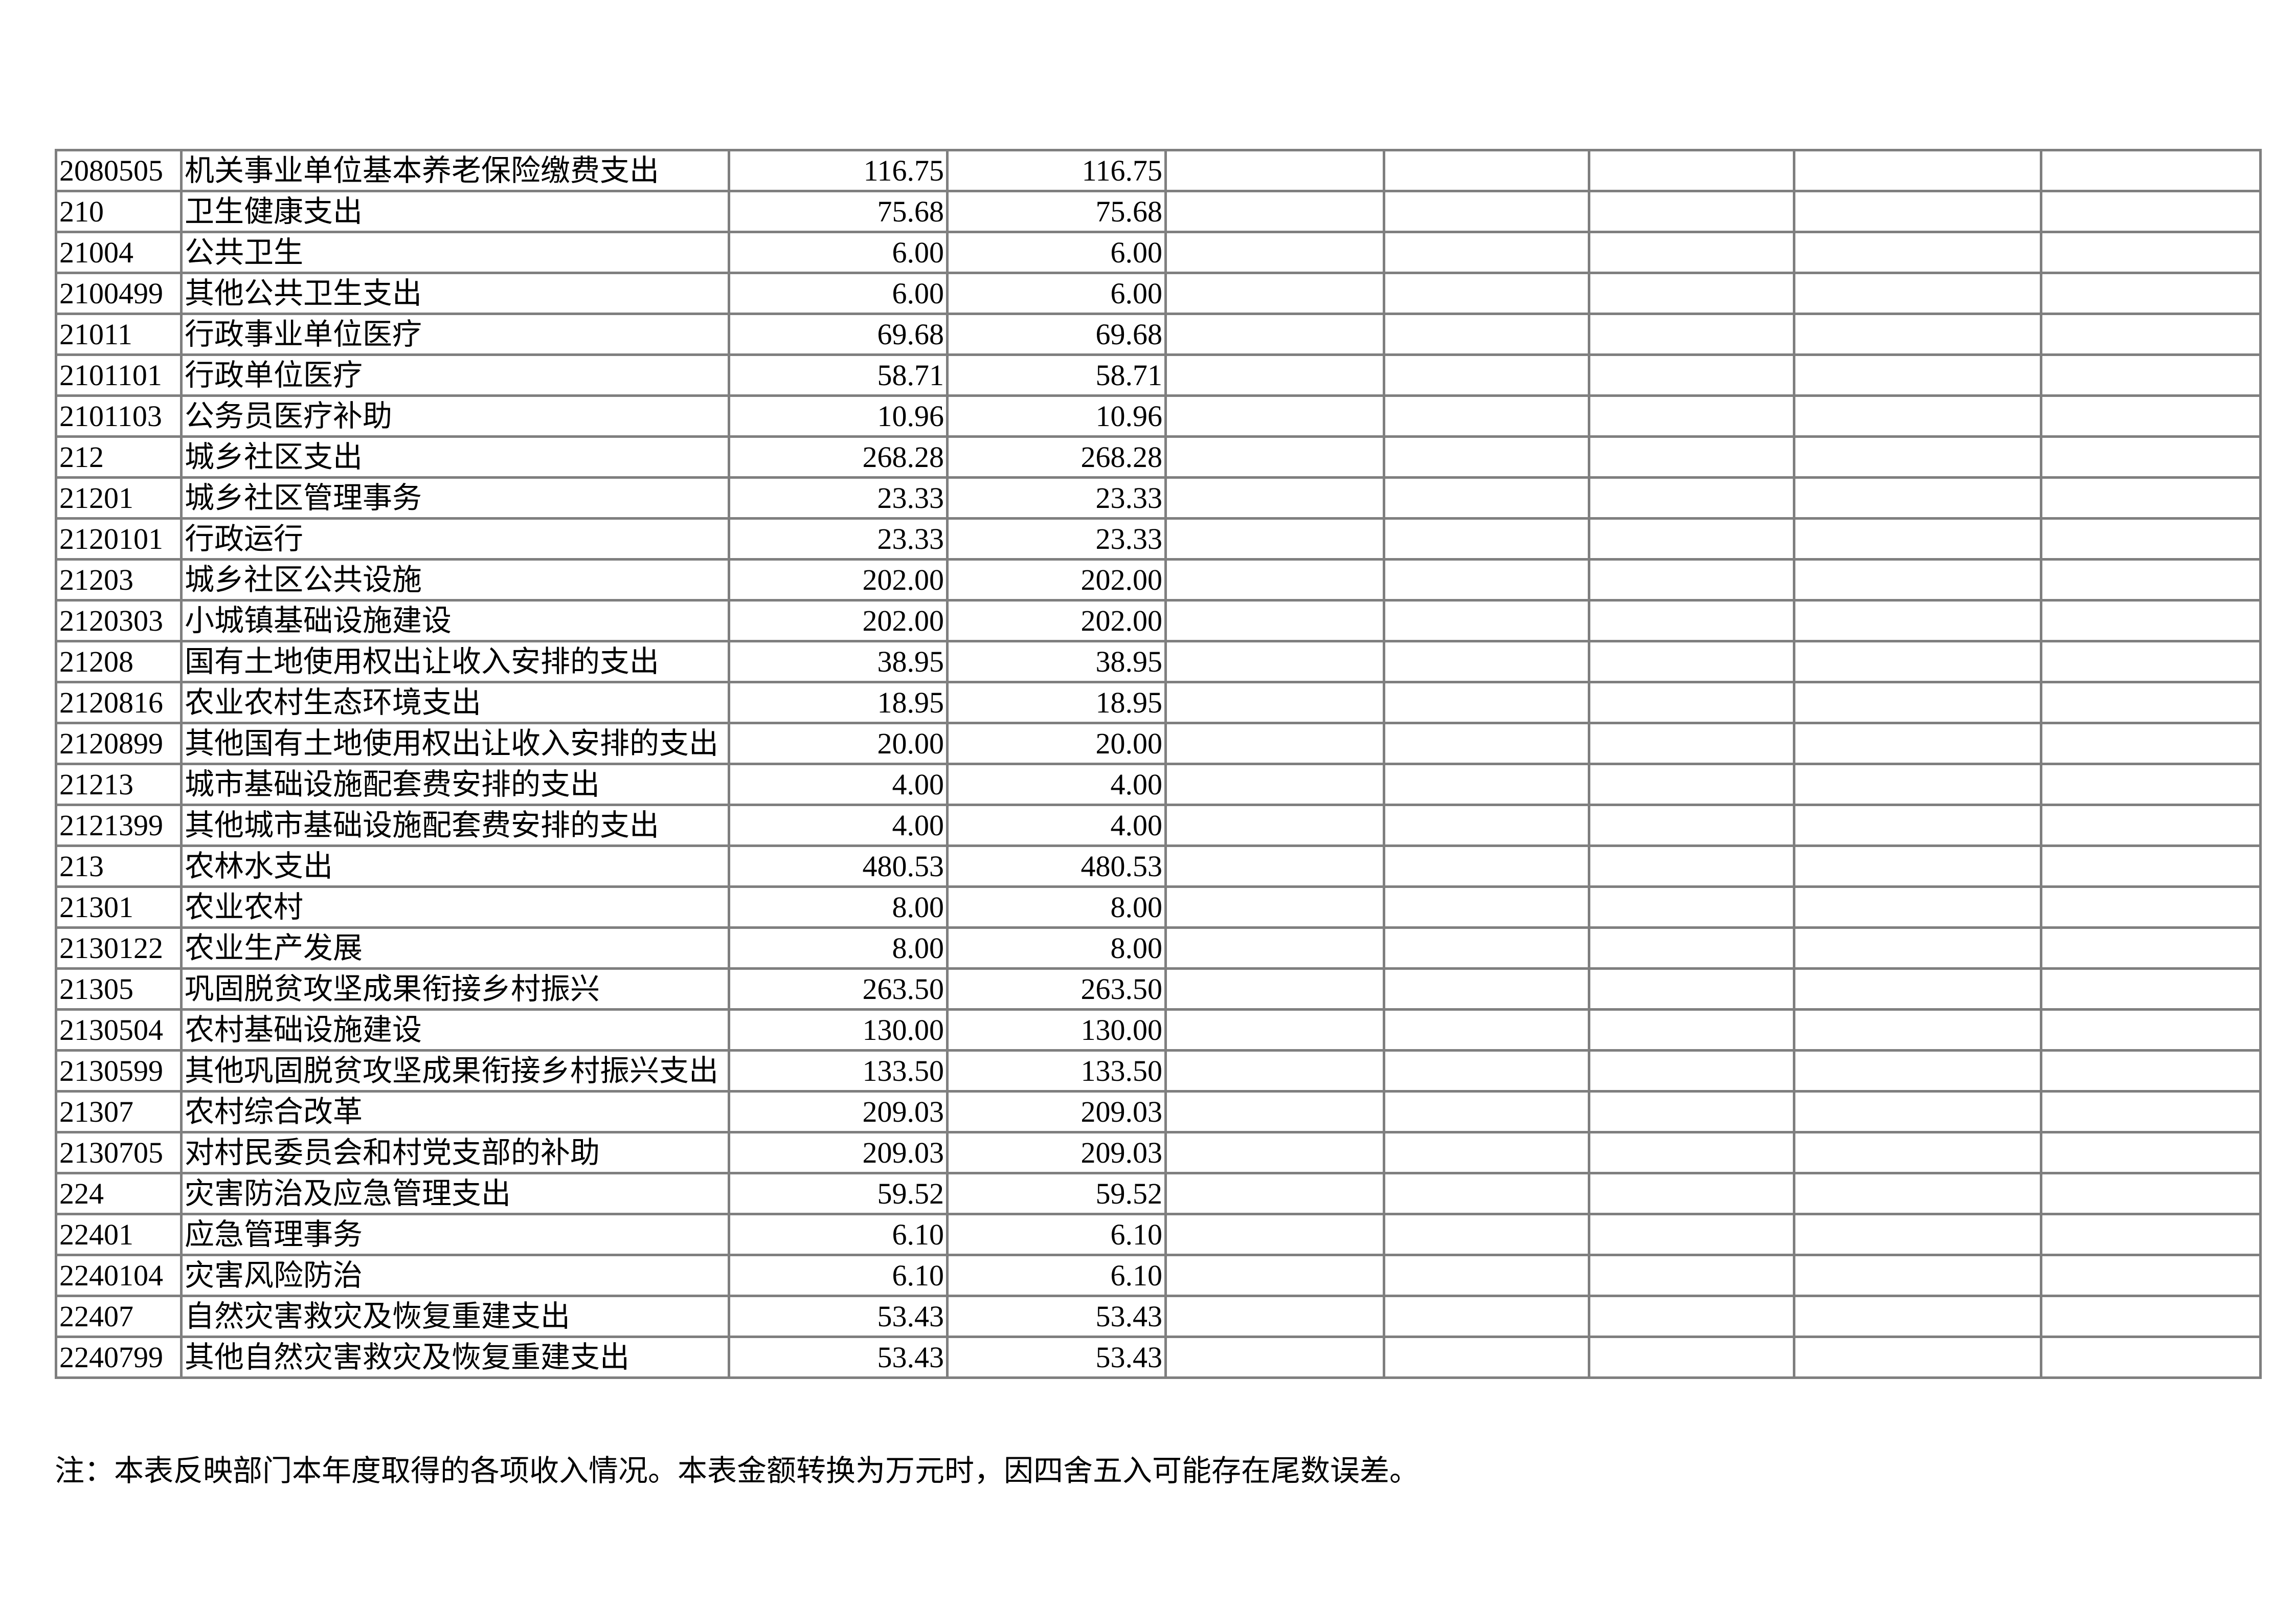  I want to click on amount-total-cell: 6.10, so click(839, 1234).